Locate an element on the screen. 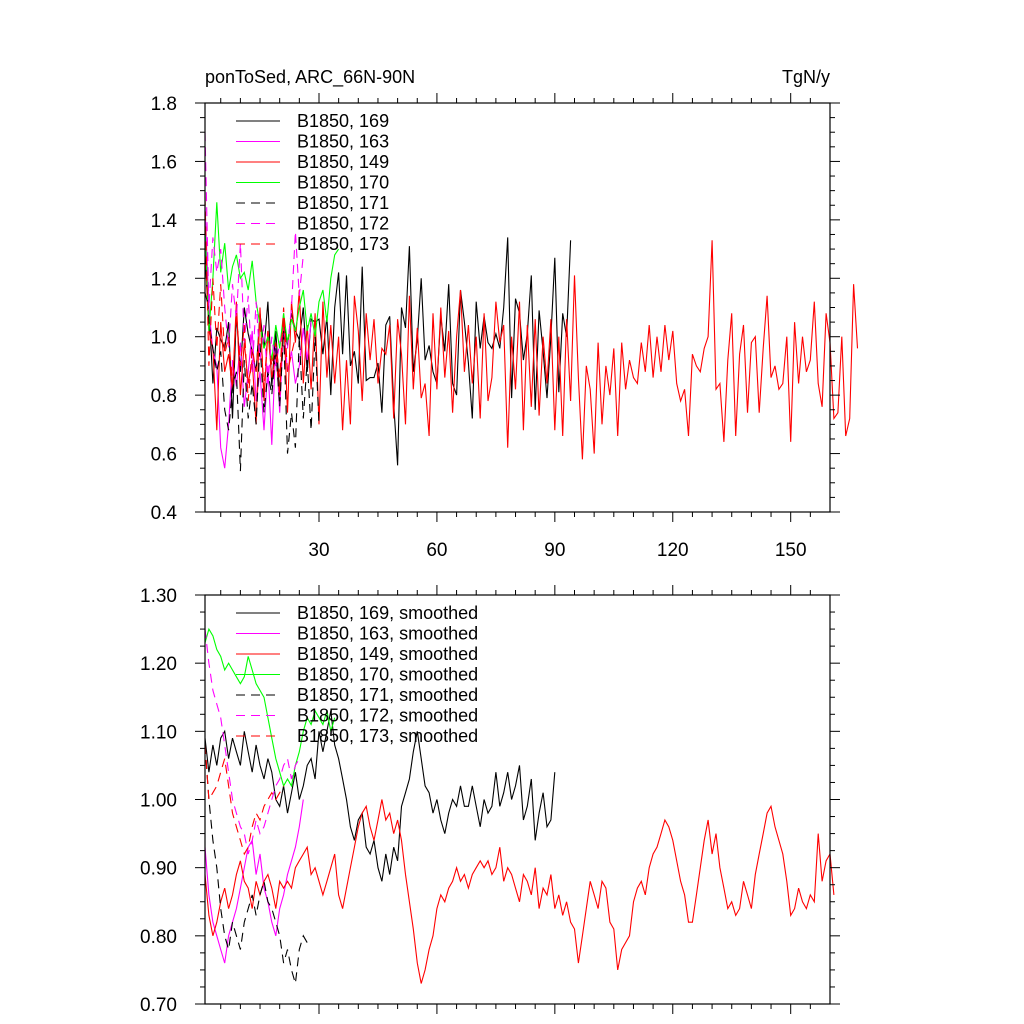 This screenshot has width=1024, height=1024. y-tick-label: 1.6 is located at coordinates (164, 162).